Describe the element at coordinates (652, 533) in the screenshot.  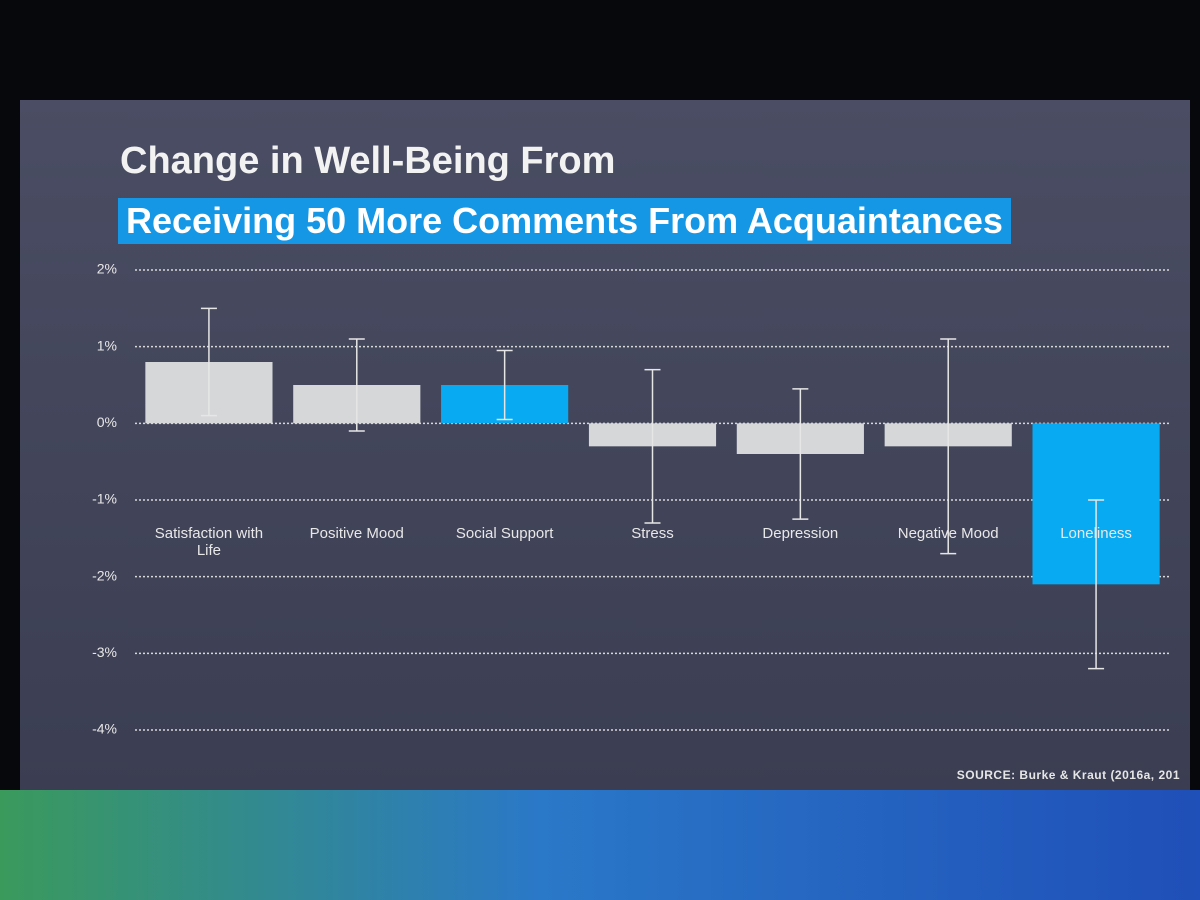
I see `x-tick-label: Stress` at that location.